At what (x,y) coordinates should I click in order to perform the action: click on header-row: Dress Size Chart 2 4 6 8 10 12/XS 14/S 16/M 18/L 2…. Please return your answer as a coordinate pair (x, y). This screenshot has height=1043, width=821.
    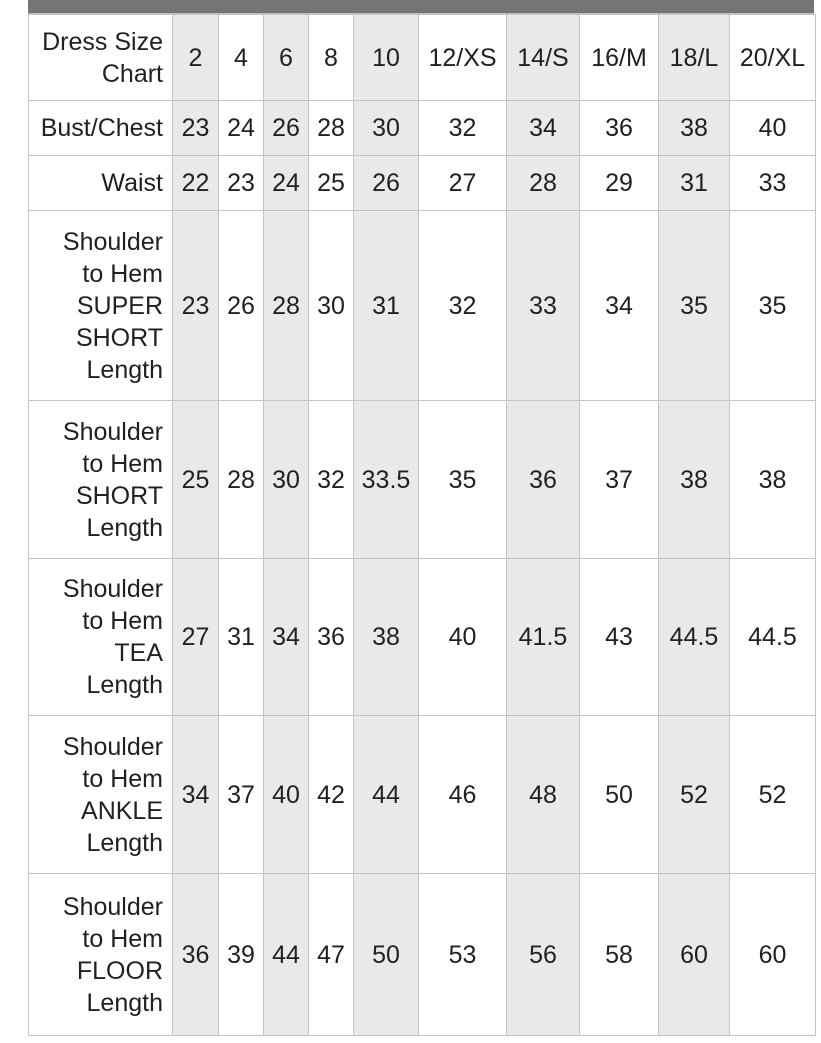
    Looking at the image, I should click on (422, 57).